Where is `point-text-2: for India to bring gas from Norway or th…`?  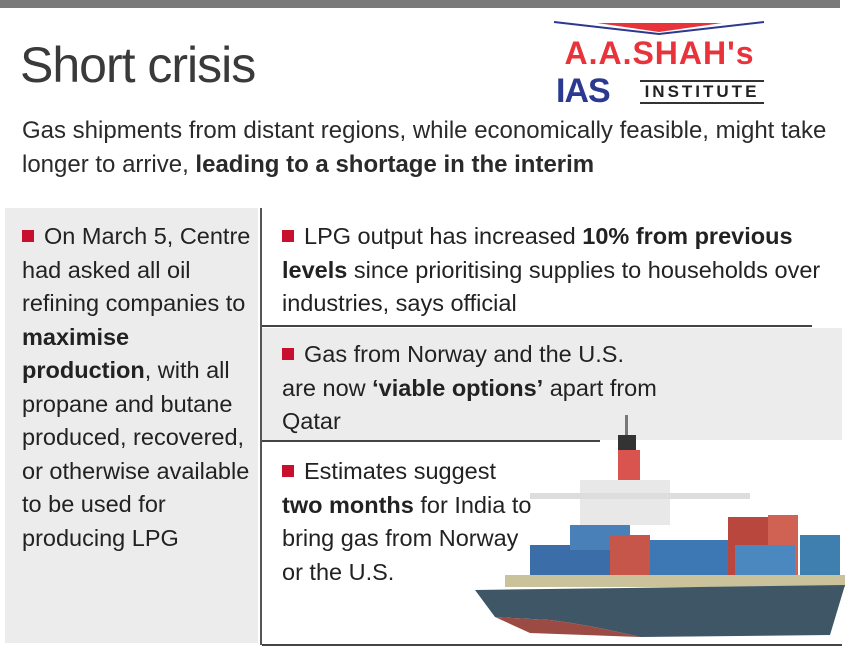
point-text-2: for India to bring gas from Norway or th… is located at coordinates (407, 538).